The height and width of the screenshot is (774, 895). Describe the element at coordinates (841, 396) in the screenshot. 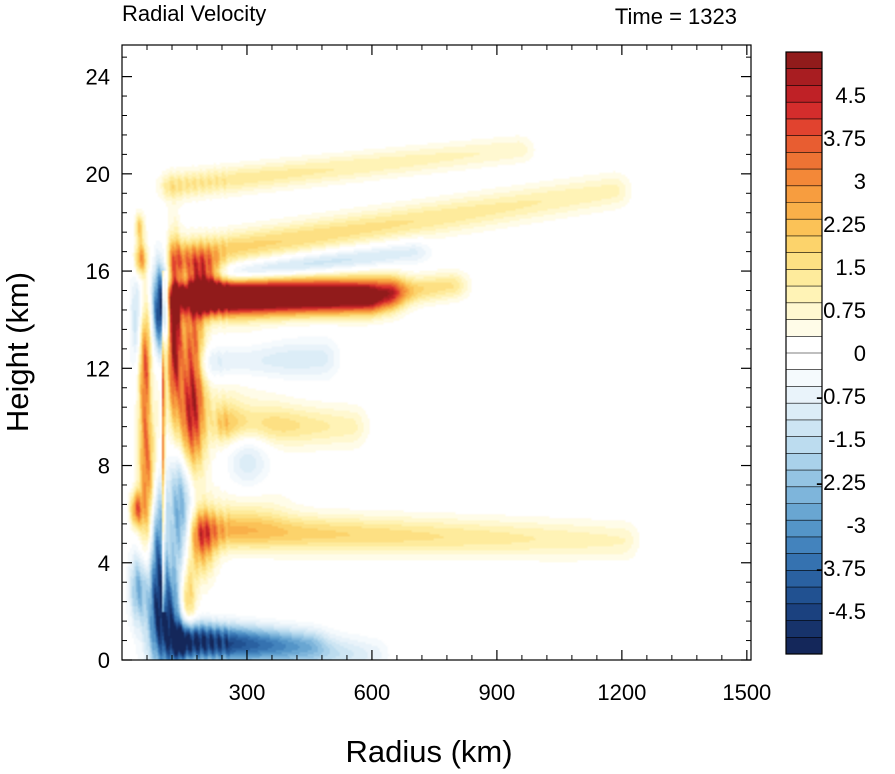

I see `colorbar-label: -0.75` at that location.